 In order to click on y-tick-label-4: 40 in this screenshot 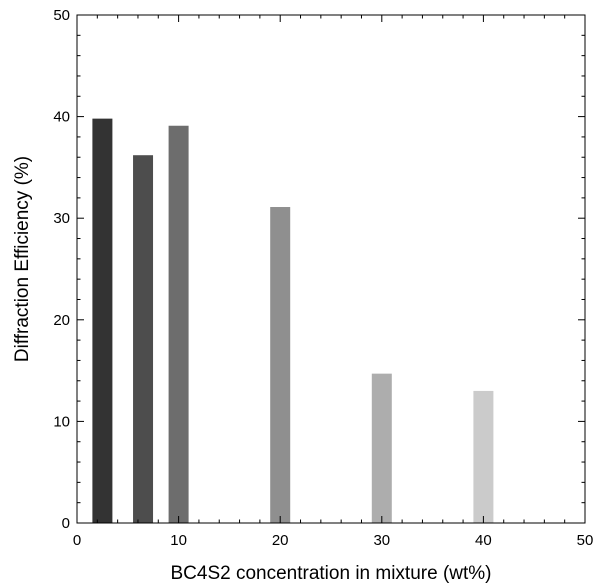, I will do `click(61, 117)`.